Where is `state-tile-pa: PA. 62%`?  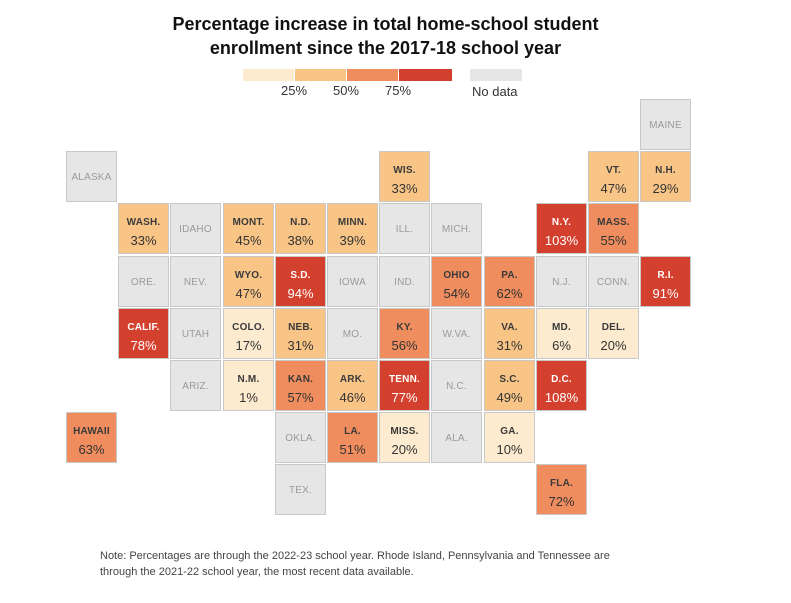 state-tile-pa: PA. 62% is located at coordinates (509, 281).